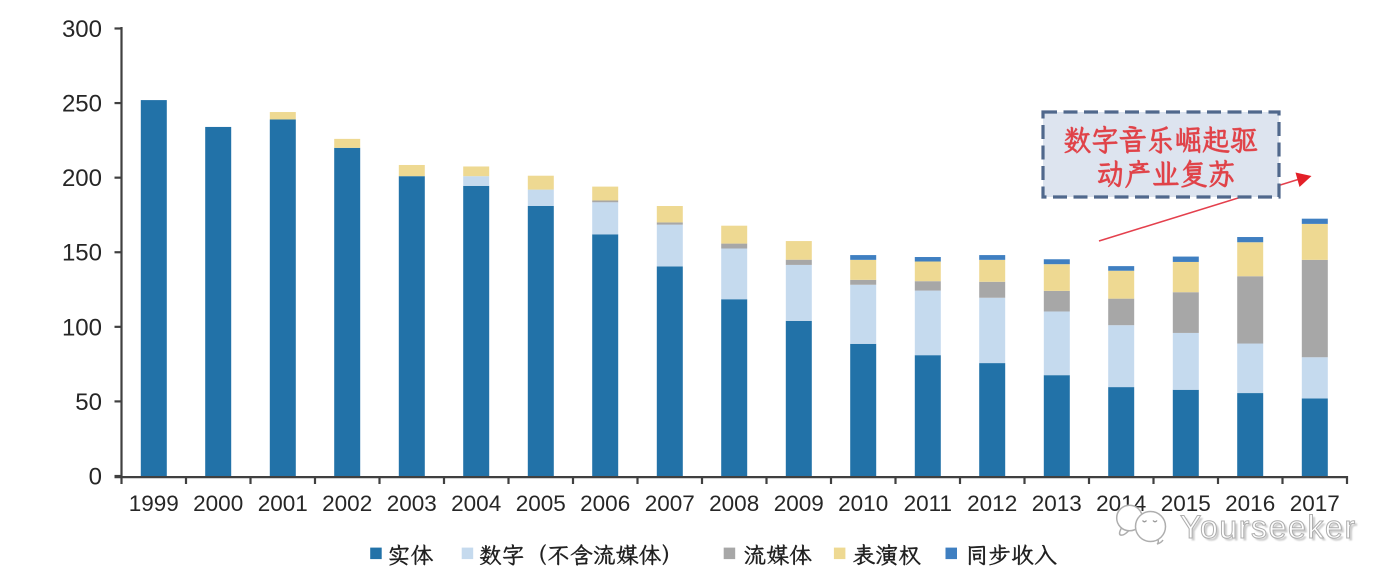  I want to click on svg-text: 2004, so click(476, 503).